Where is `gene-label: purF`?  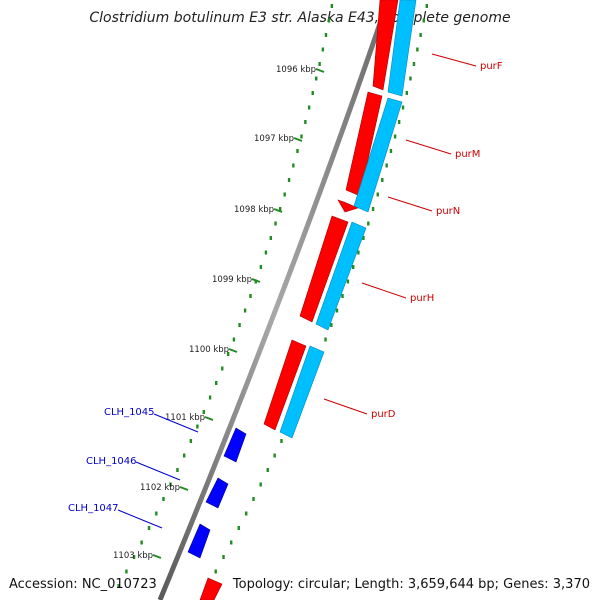
gene-label: purF is located at coordinates (491, 66).